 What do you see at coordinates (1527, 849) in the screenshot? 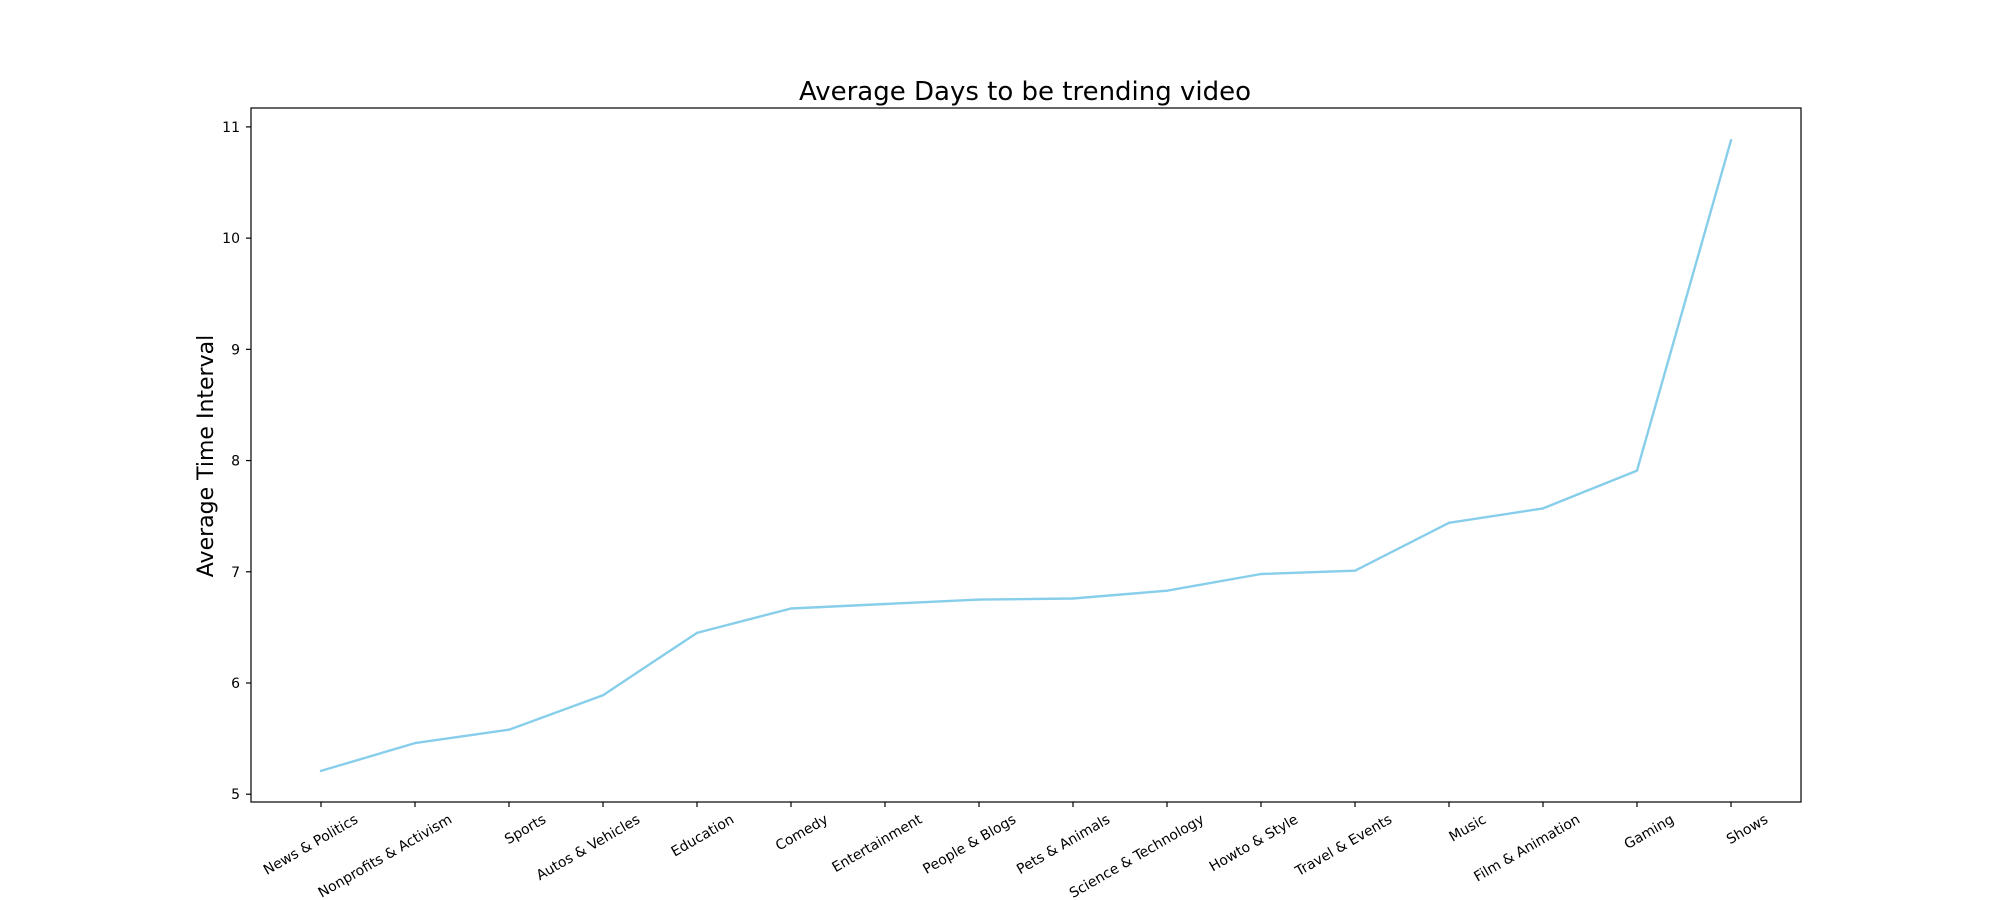
I see `x-tick-label: Film & Animation` at bounding box center [1527, 849].